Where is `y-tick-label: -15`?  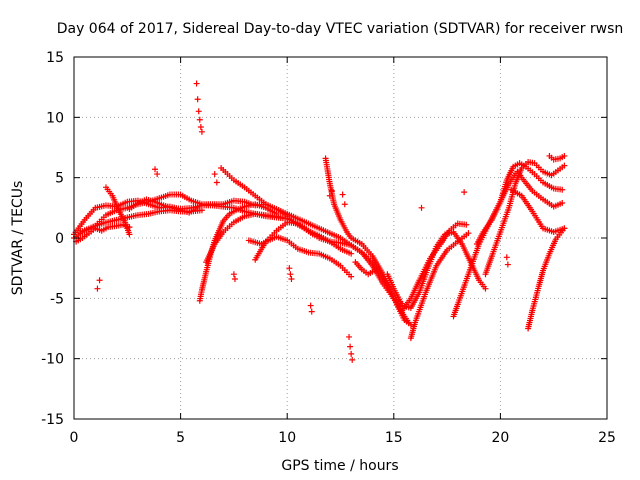
y-tick-label: -15 is located at coordinates (52, 420).